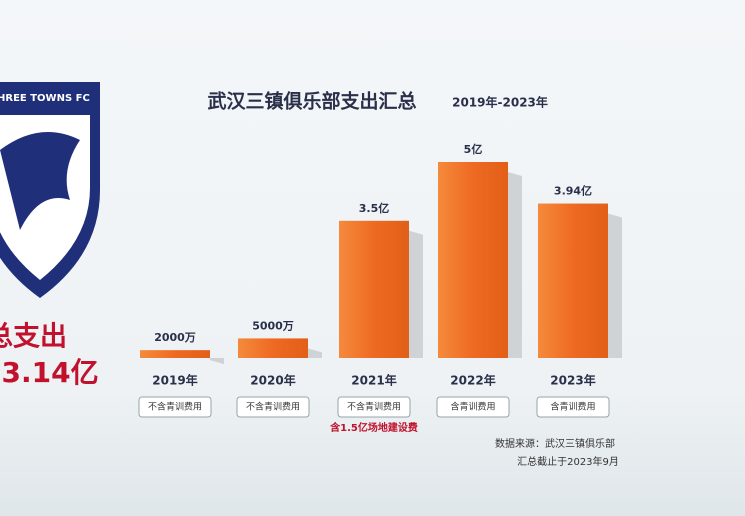 This screenshot has width=745, height=516. Describe the element at coordinates (40, 181) in the screenshot. I see `logo-emblem` at that location.